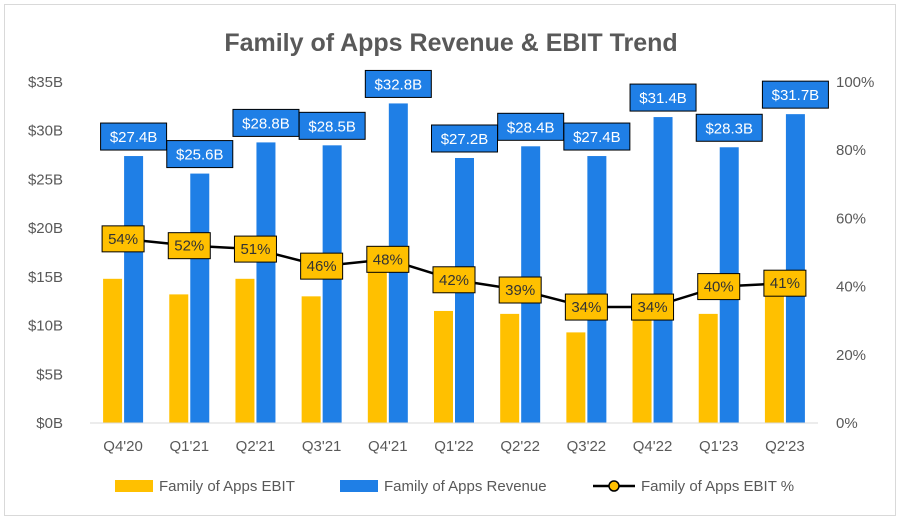 This screenshot has height=522, width=902. What do you see at coordinates (45, 131) in the screenshot?
I see `y-left-tick-label: $30B` at bounding box center [45, 131].